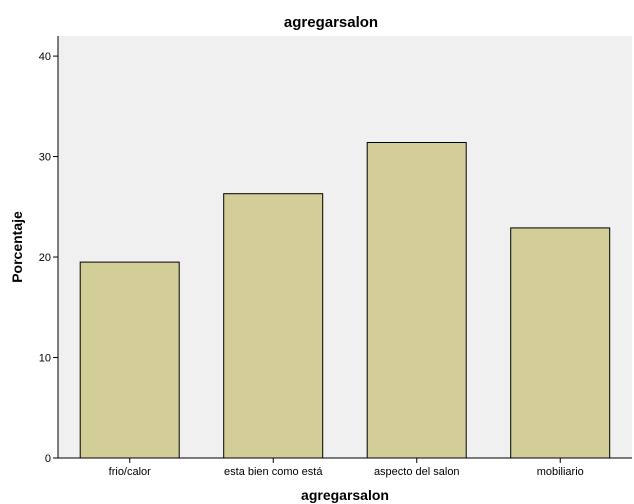  What do you see at coordinates (45, 158) in the screenshot?
I see `y-tick-label: 30` at bounding box center [45, 158].